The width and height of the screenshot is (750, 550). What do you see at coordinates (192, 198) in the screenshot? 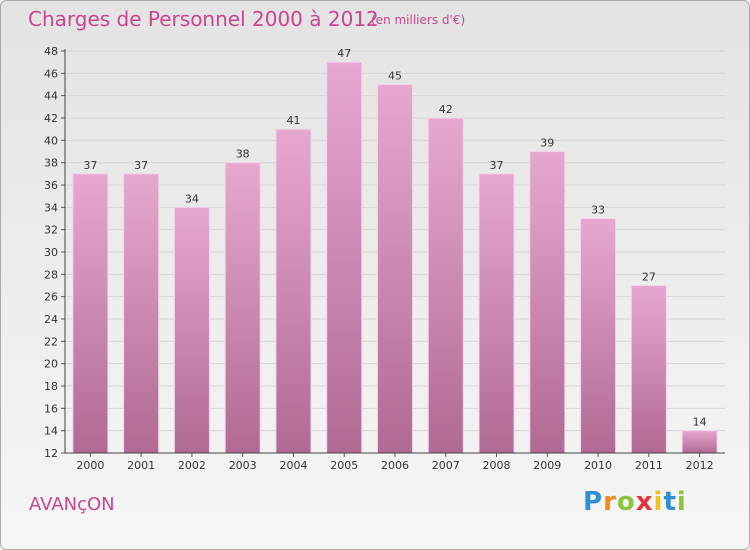
I see `value-label-2002: 34` at bounding box center [192, 198].